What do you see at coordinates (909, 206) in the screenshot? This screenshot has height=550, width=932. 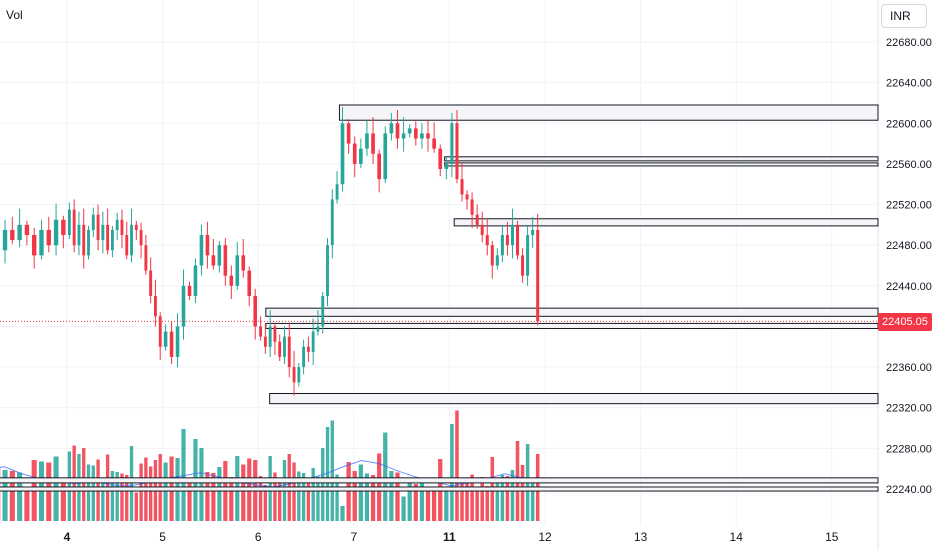 I see `y-tick-label: 22520.00` at bounding box center [909, 206].